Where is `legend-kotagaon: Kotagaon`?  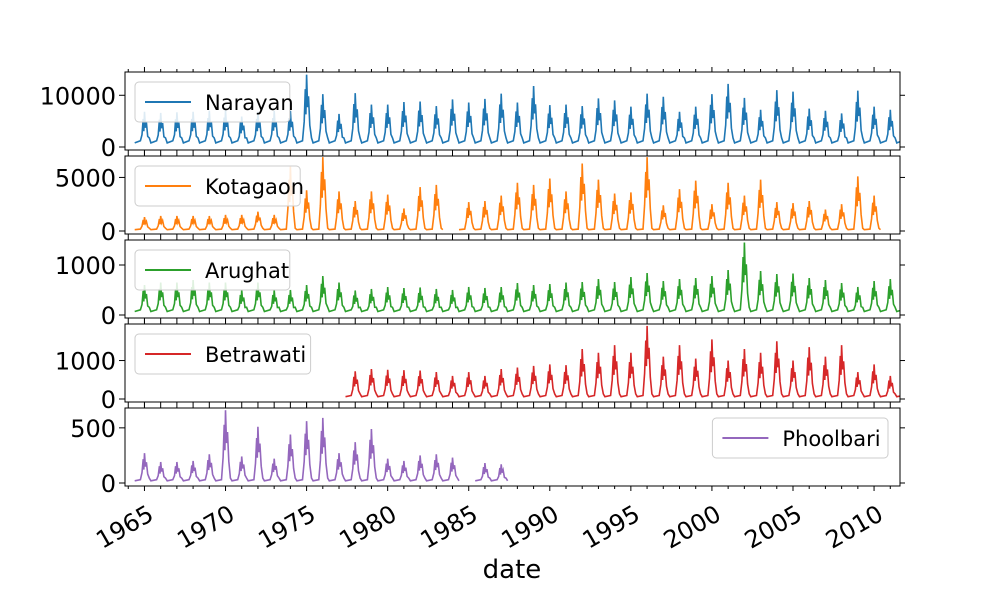
legend-kotagaon: Kotagaon is located at coordinates (219, 186).